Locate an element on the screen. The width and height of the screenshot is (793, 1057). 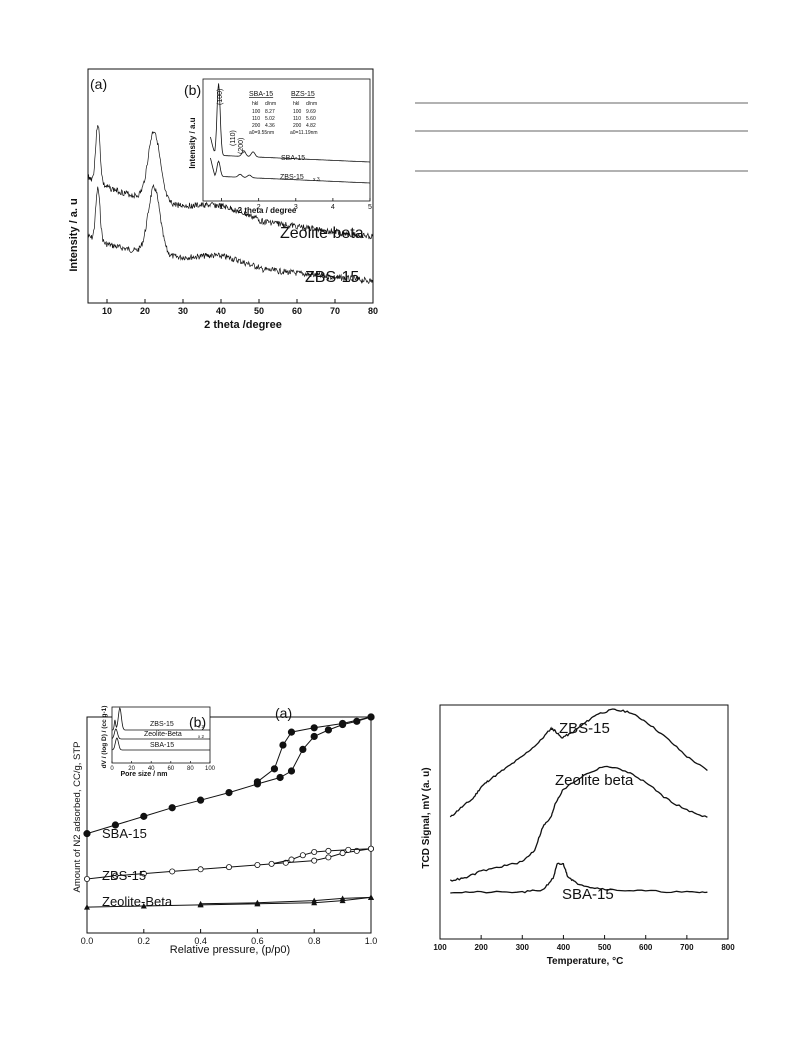
svg-text: d/nm is located at coordinates (270, 104).